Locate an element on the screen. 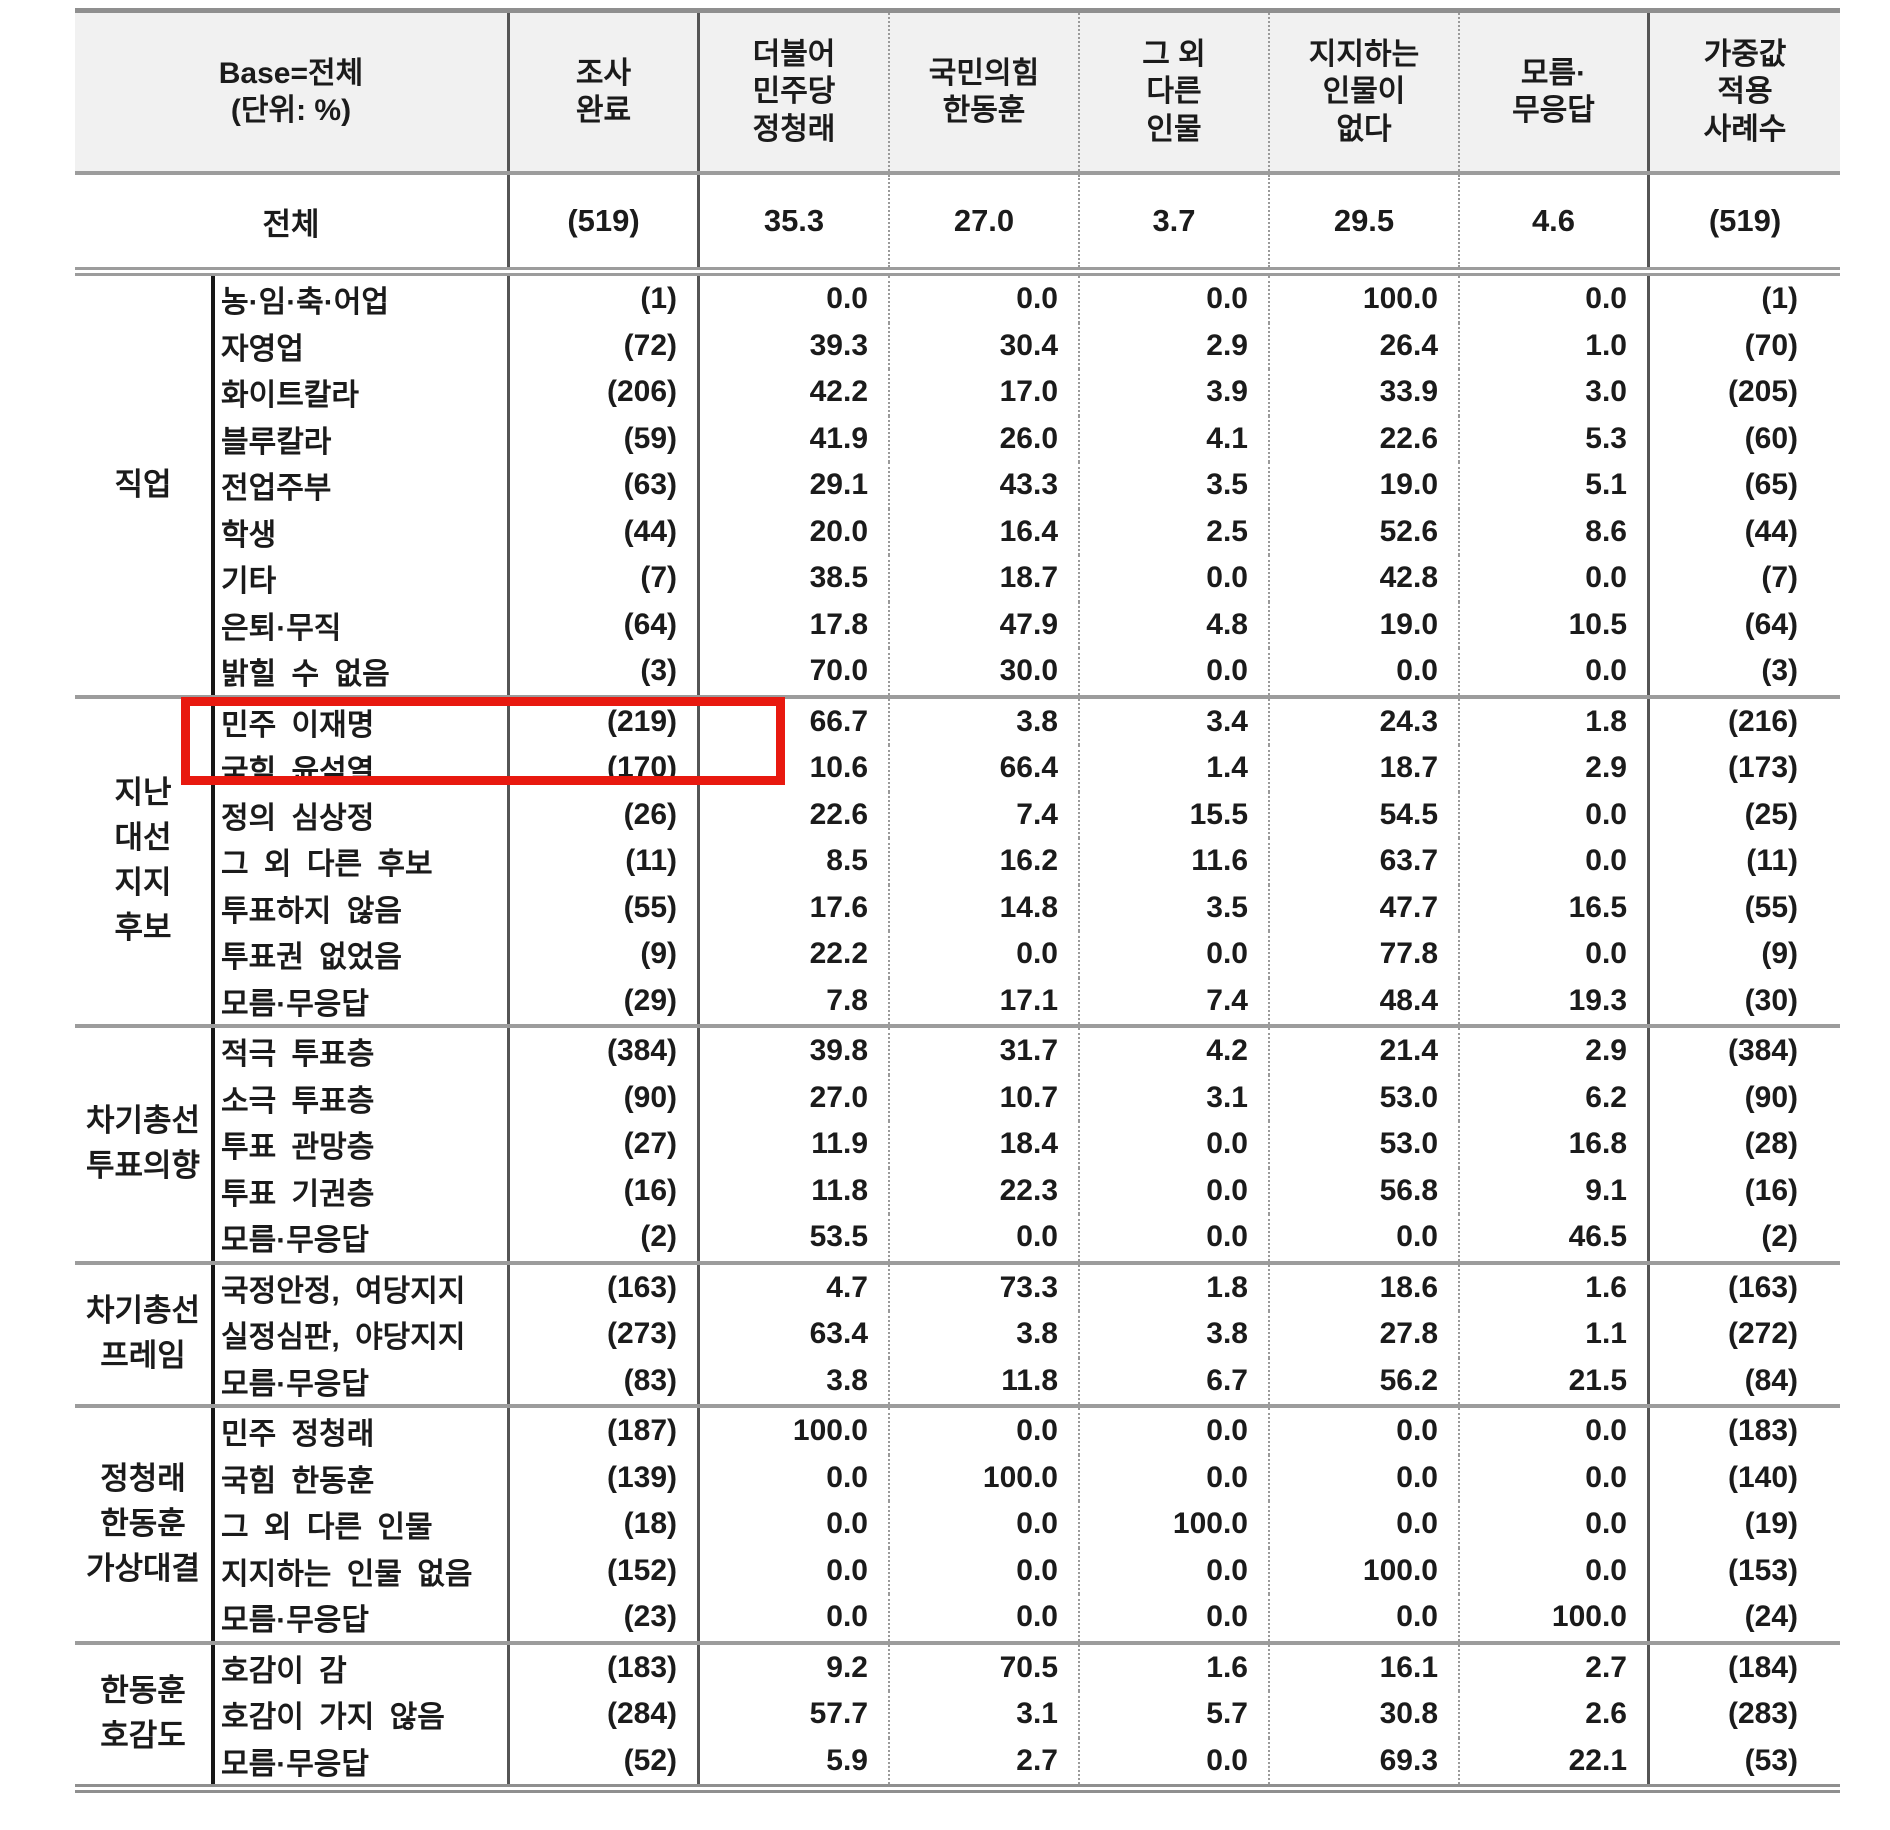  group-label: 차기총선 투표의향 is located at coordinates (145, 1144).